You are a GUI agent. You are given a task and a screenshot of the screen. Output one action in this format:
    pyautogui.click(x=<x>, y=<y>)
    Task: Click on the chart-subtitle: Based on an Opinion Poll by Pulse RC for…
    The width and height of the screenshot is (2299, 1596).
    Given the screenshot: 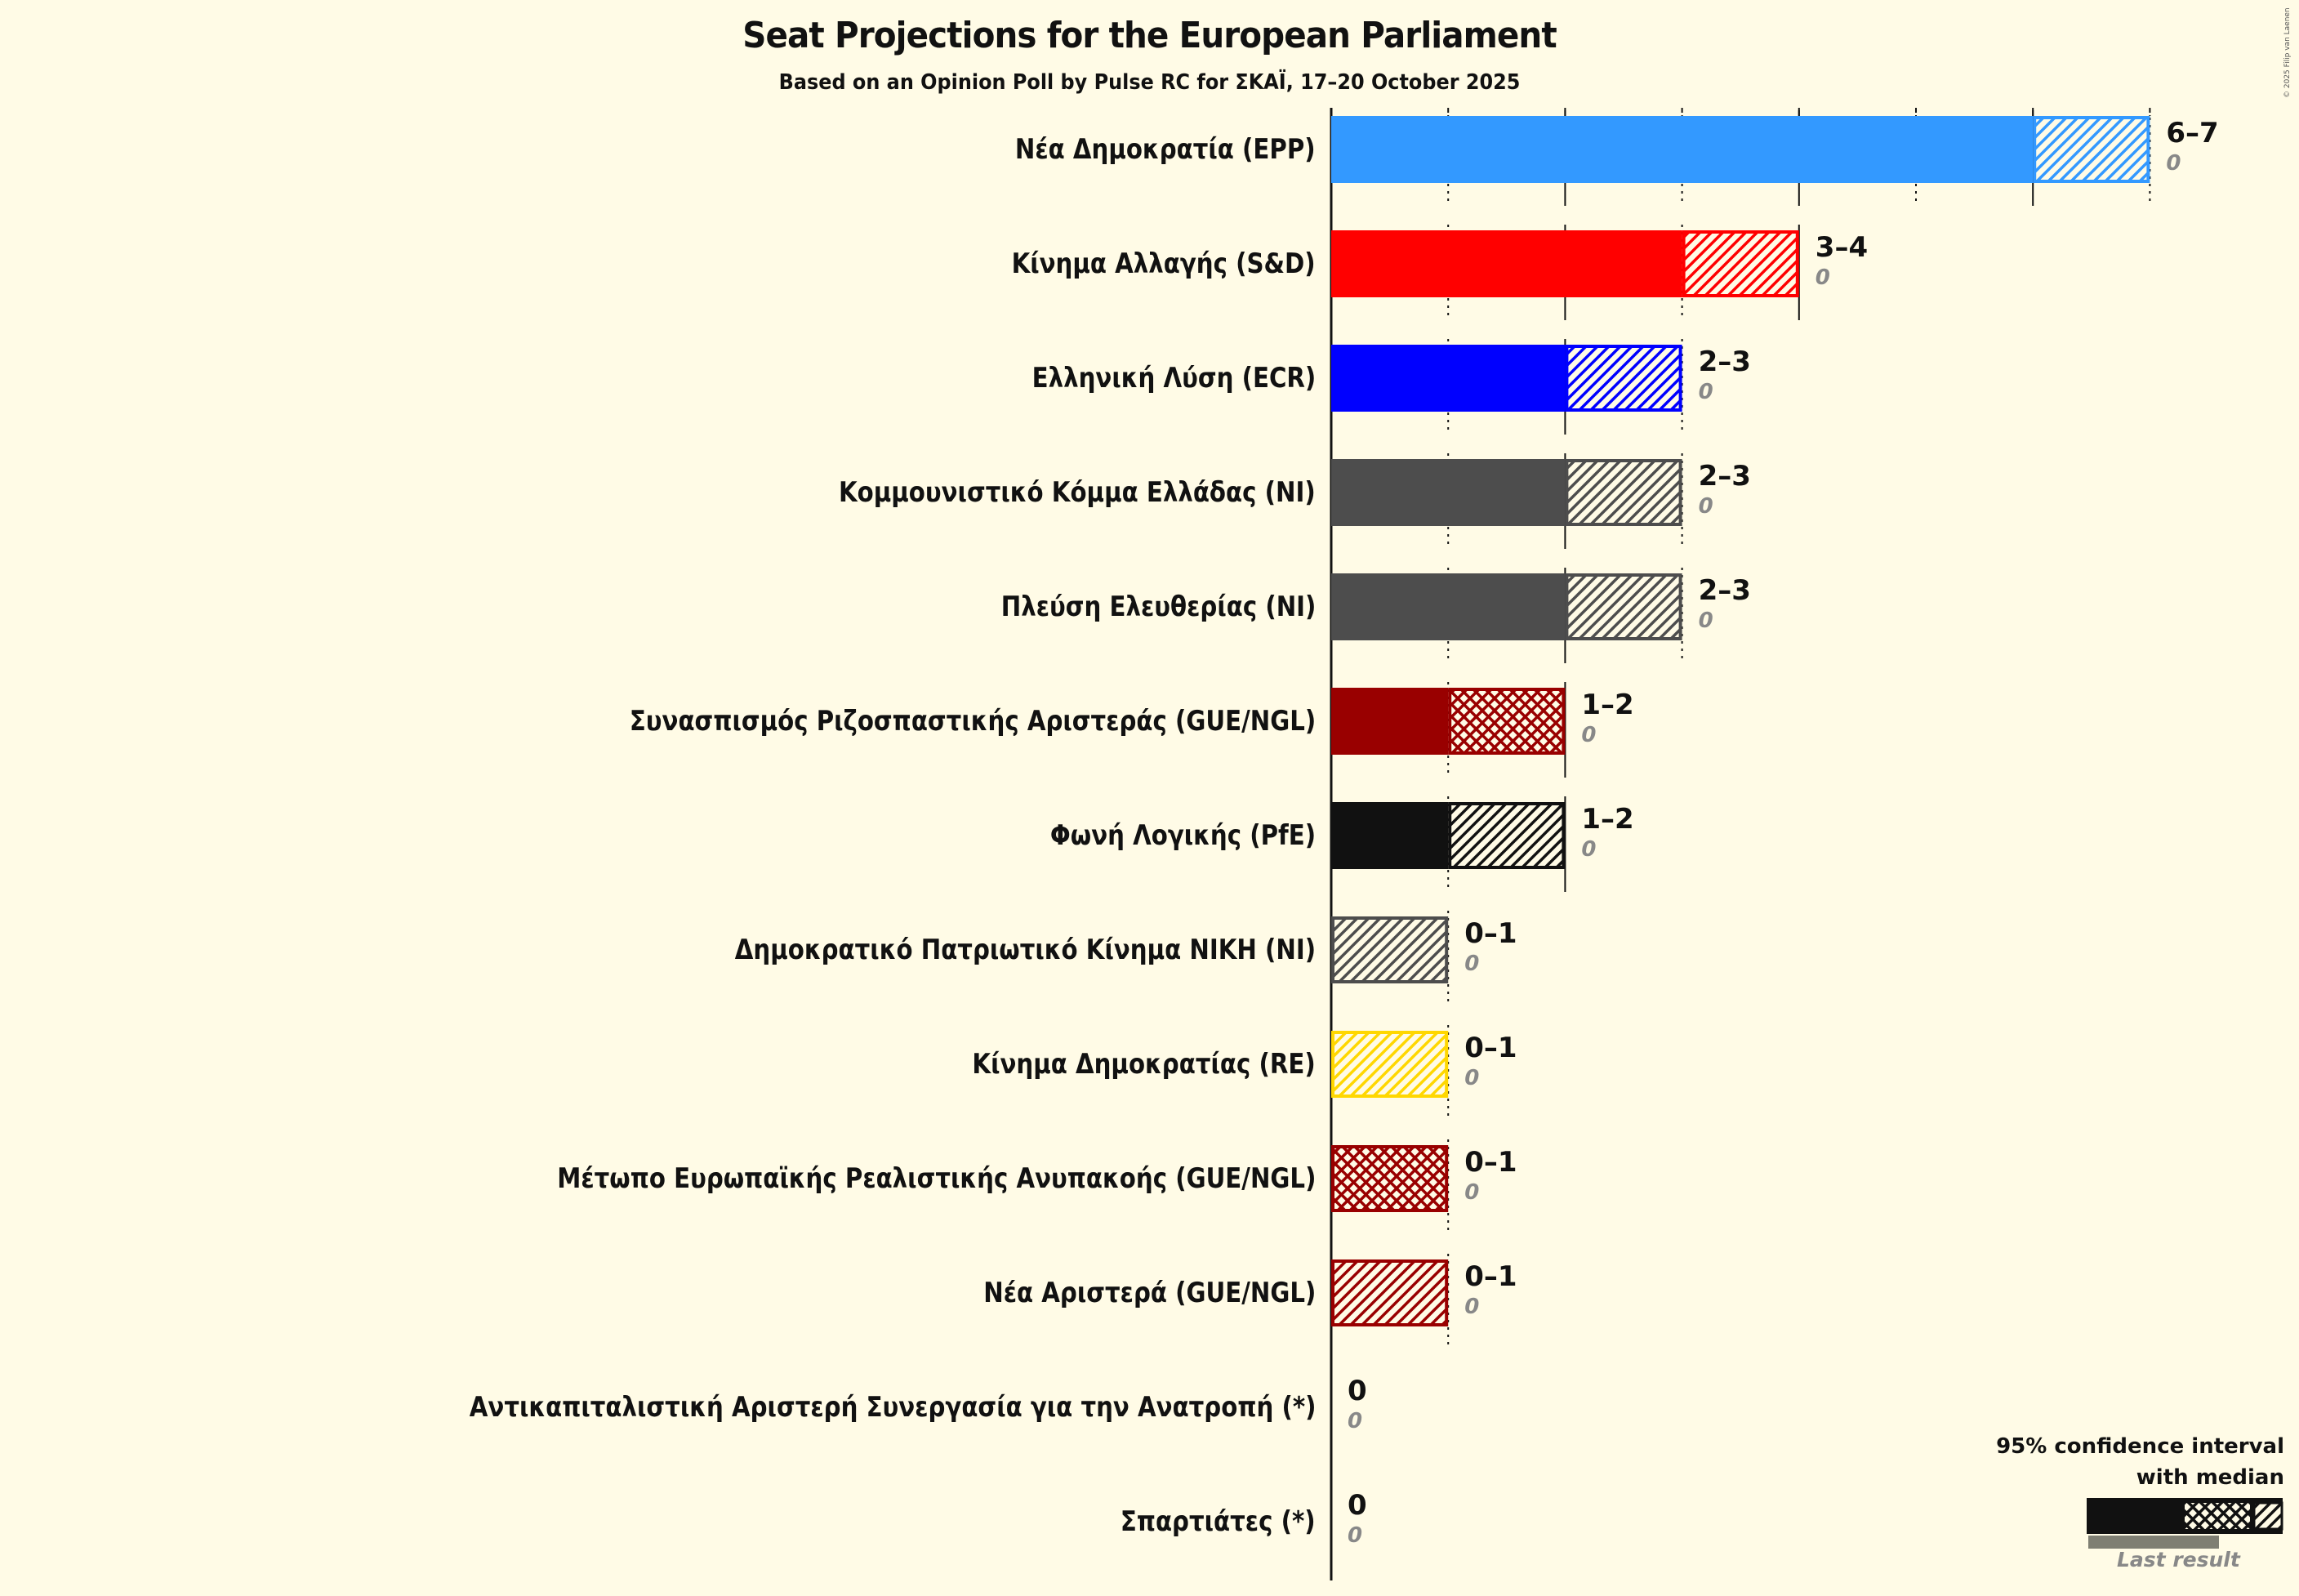 What is the action you would take?
    pyautogui.click(x=1149, y=82)
    